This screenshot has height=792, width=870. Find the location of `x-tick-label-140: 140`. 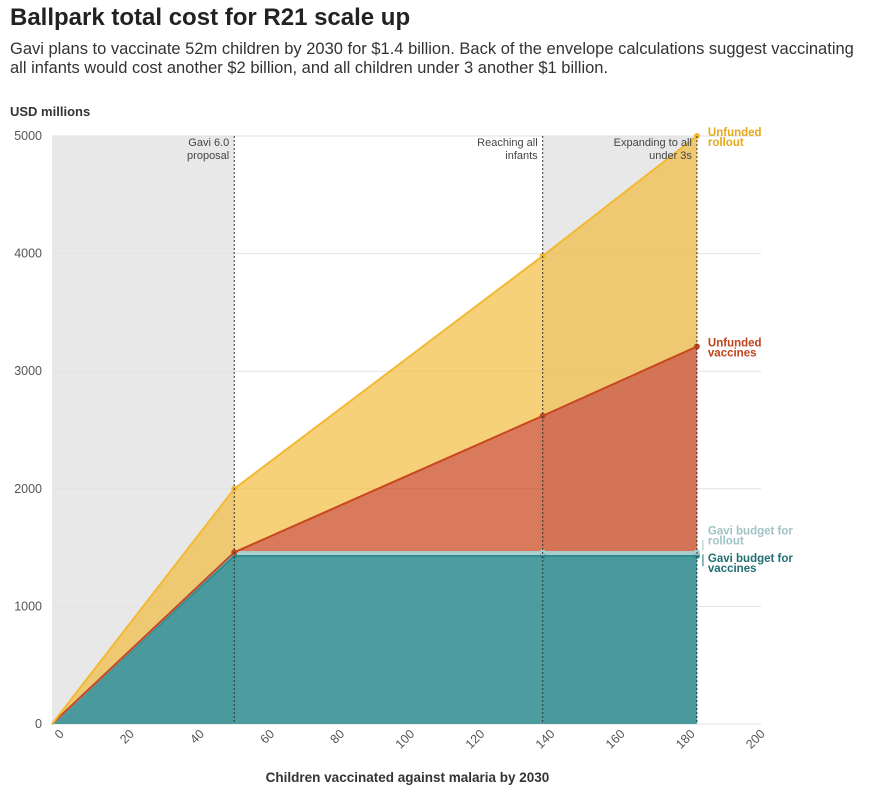

x-tick-label-140: 140 is located at coordinates (545, 739).